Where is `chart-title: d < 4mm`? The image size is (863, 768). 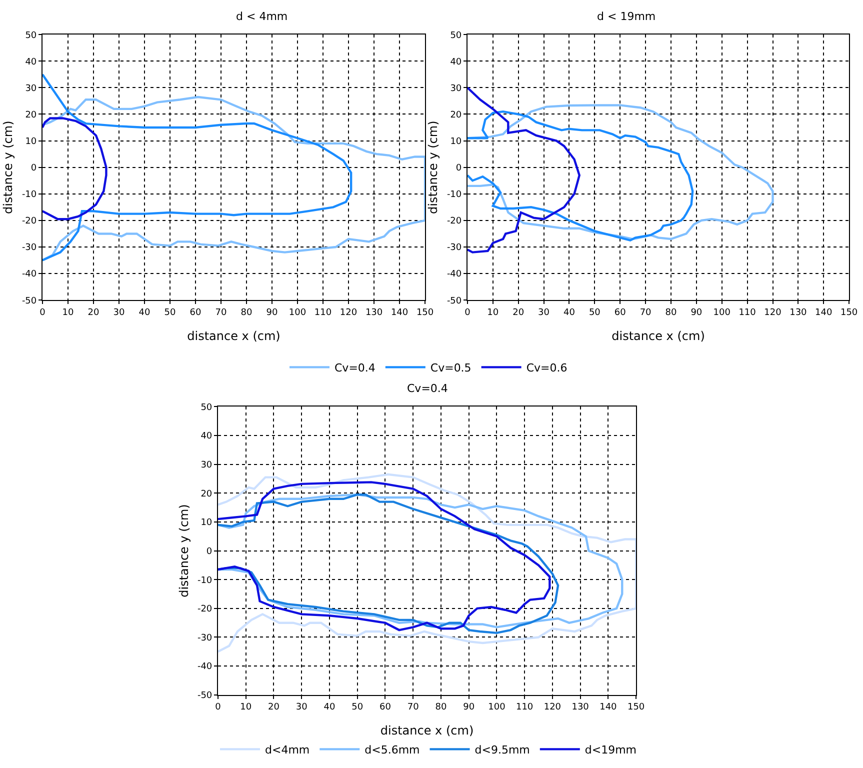 chart-title: d < 4mm is located at coordinates (262, 16).